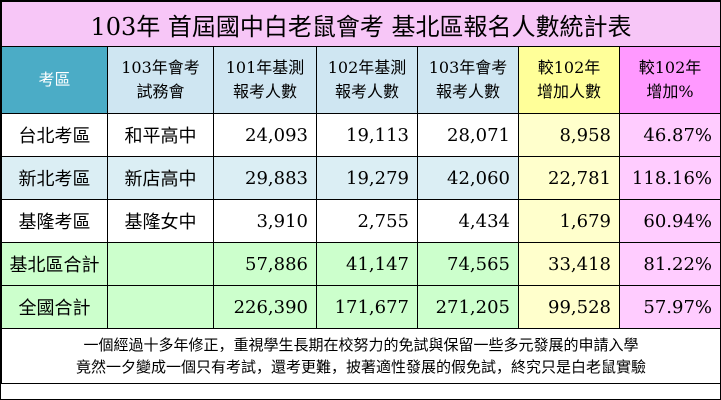 This screenshot has width=721, height=400. What do you see at coordinates (54, 264) in the screenshot?
I see `cell-district: 基北區合計` at bounding box center [54, 264].